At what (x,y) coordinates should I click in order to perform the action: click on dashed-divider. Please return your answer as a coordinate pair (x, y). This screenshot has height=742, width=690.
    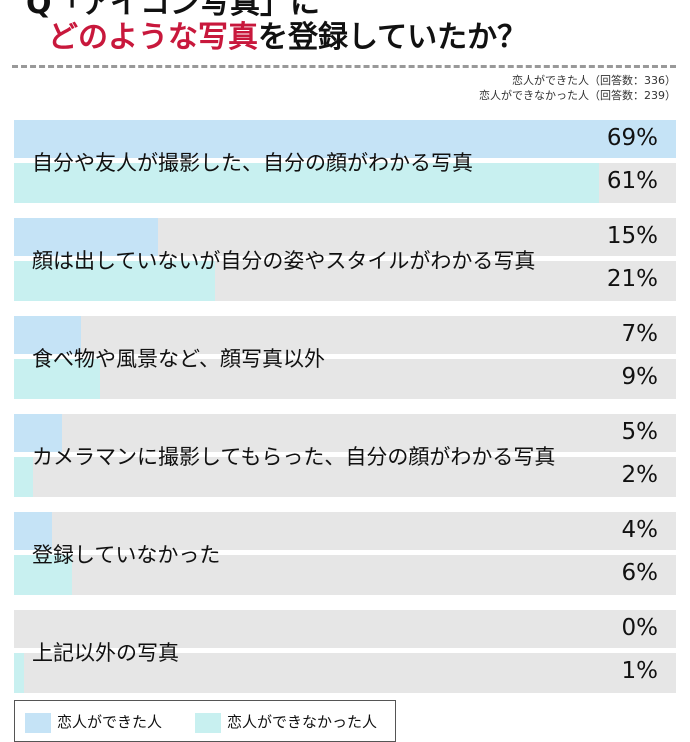
    Looking at the image, I should click on (344, 66).